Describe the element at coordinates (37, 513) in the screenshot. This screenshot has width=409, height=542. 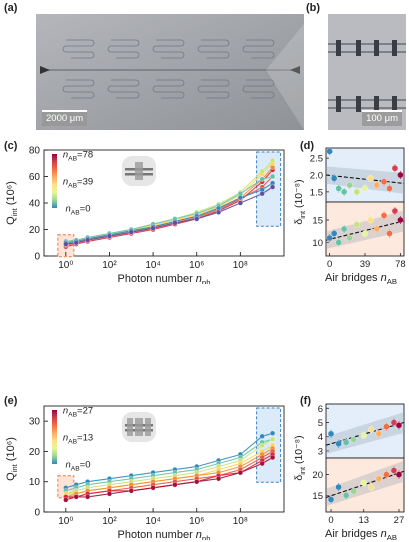
I see `y-tick-label: 0` at that location.